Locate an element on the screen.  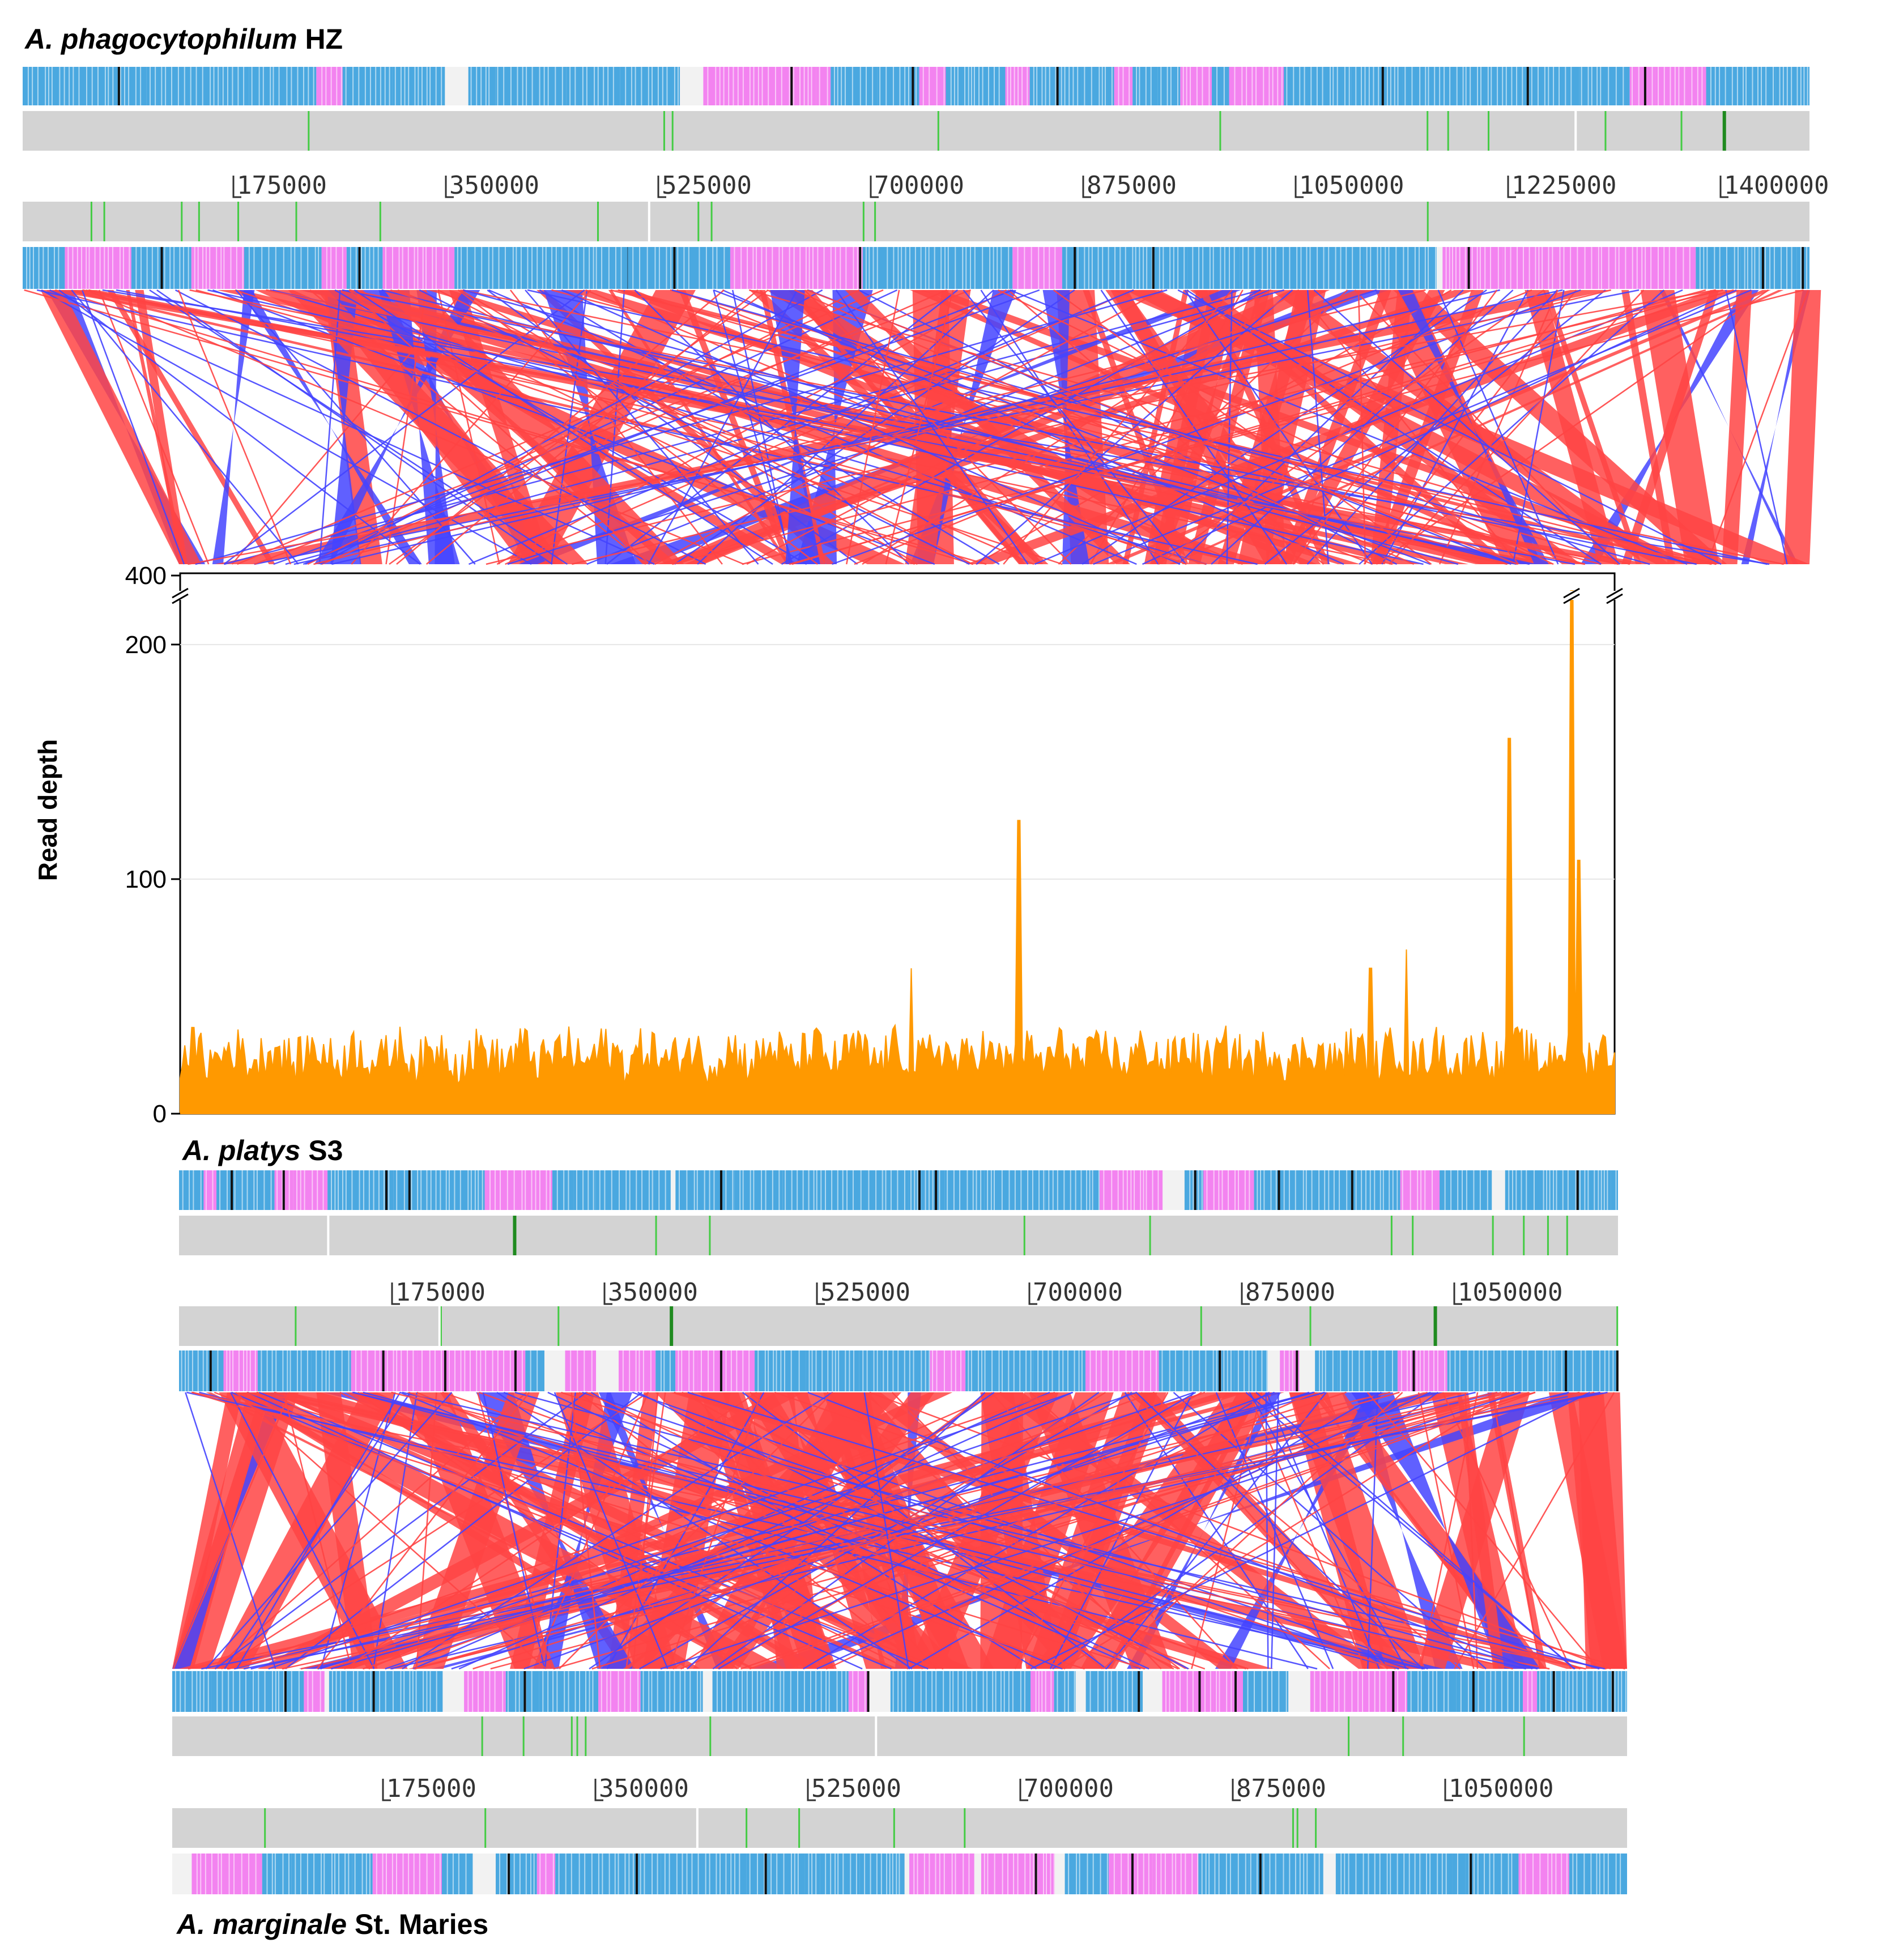
feature-track-a-bottom-bg is located at coordinates (899, 1736).